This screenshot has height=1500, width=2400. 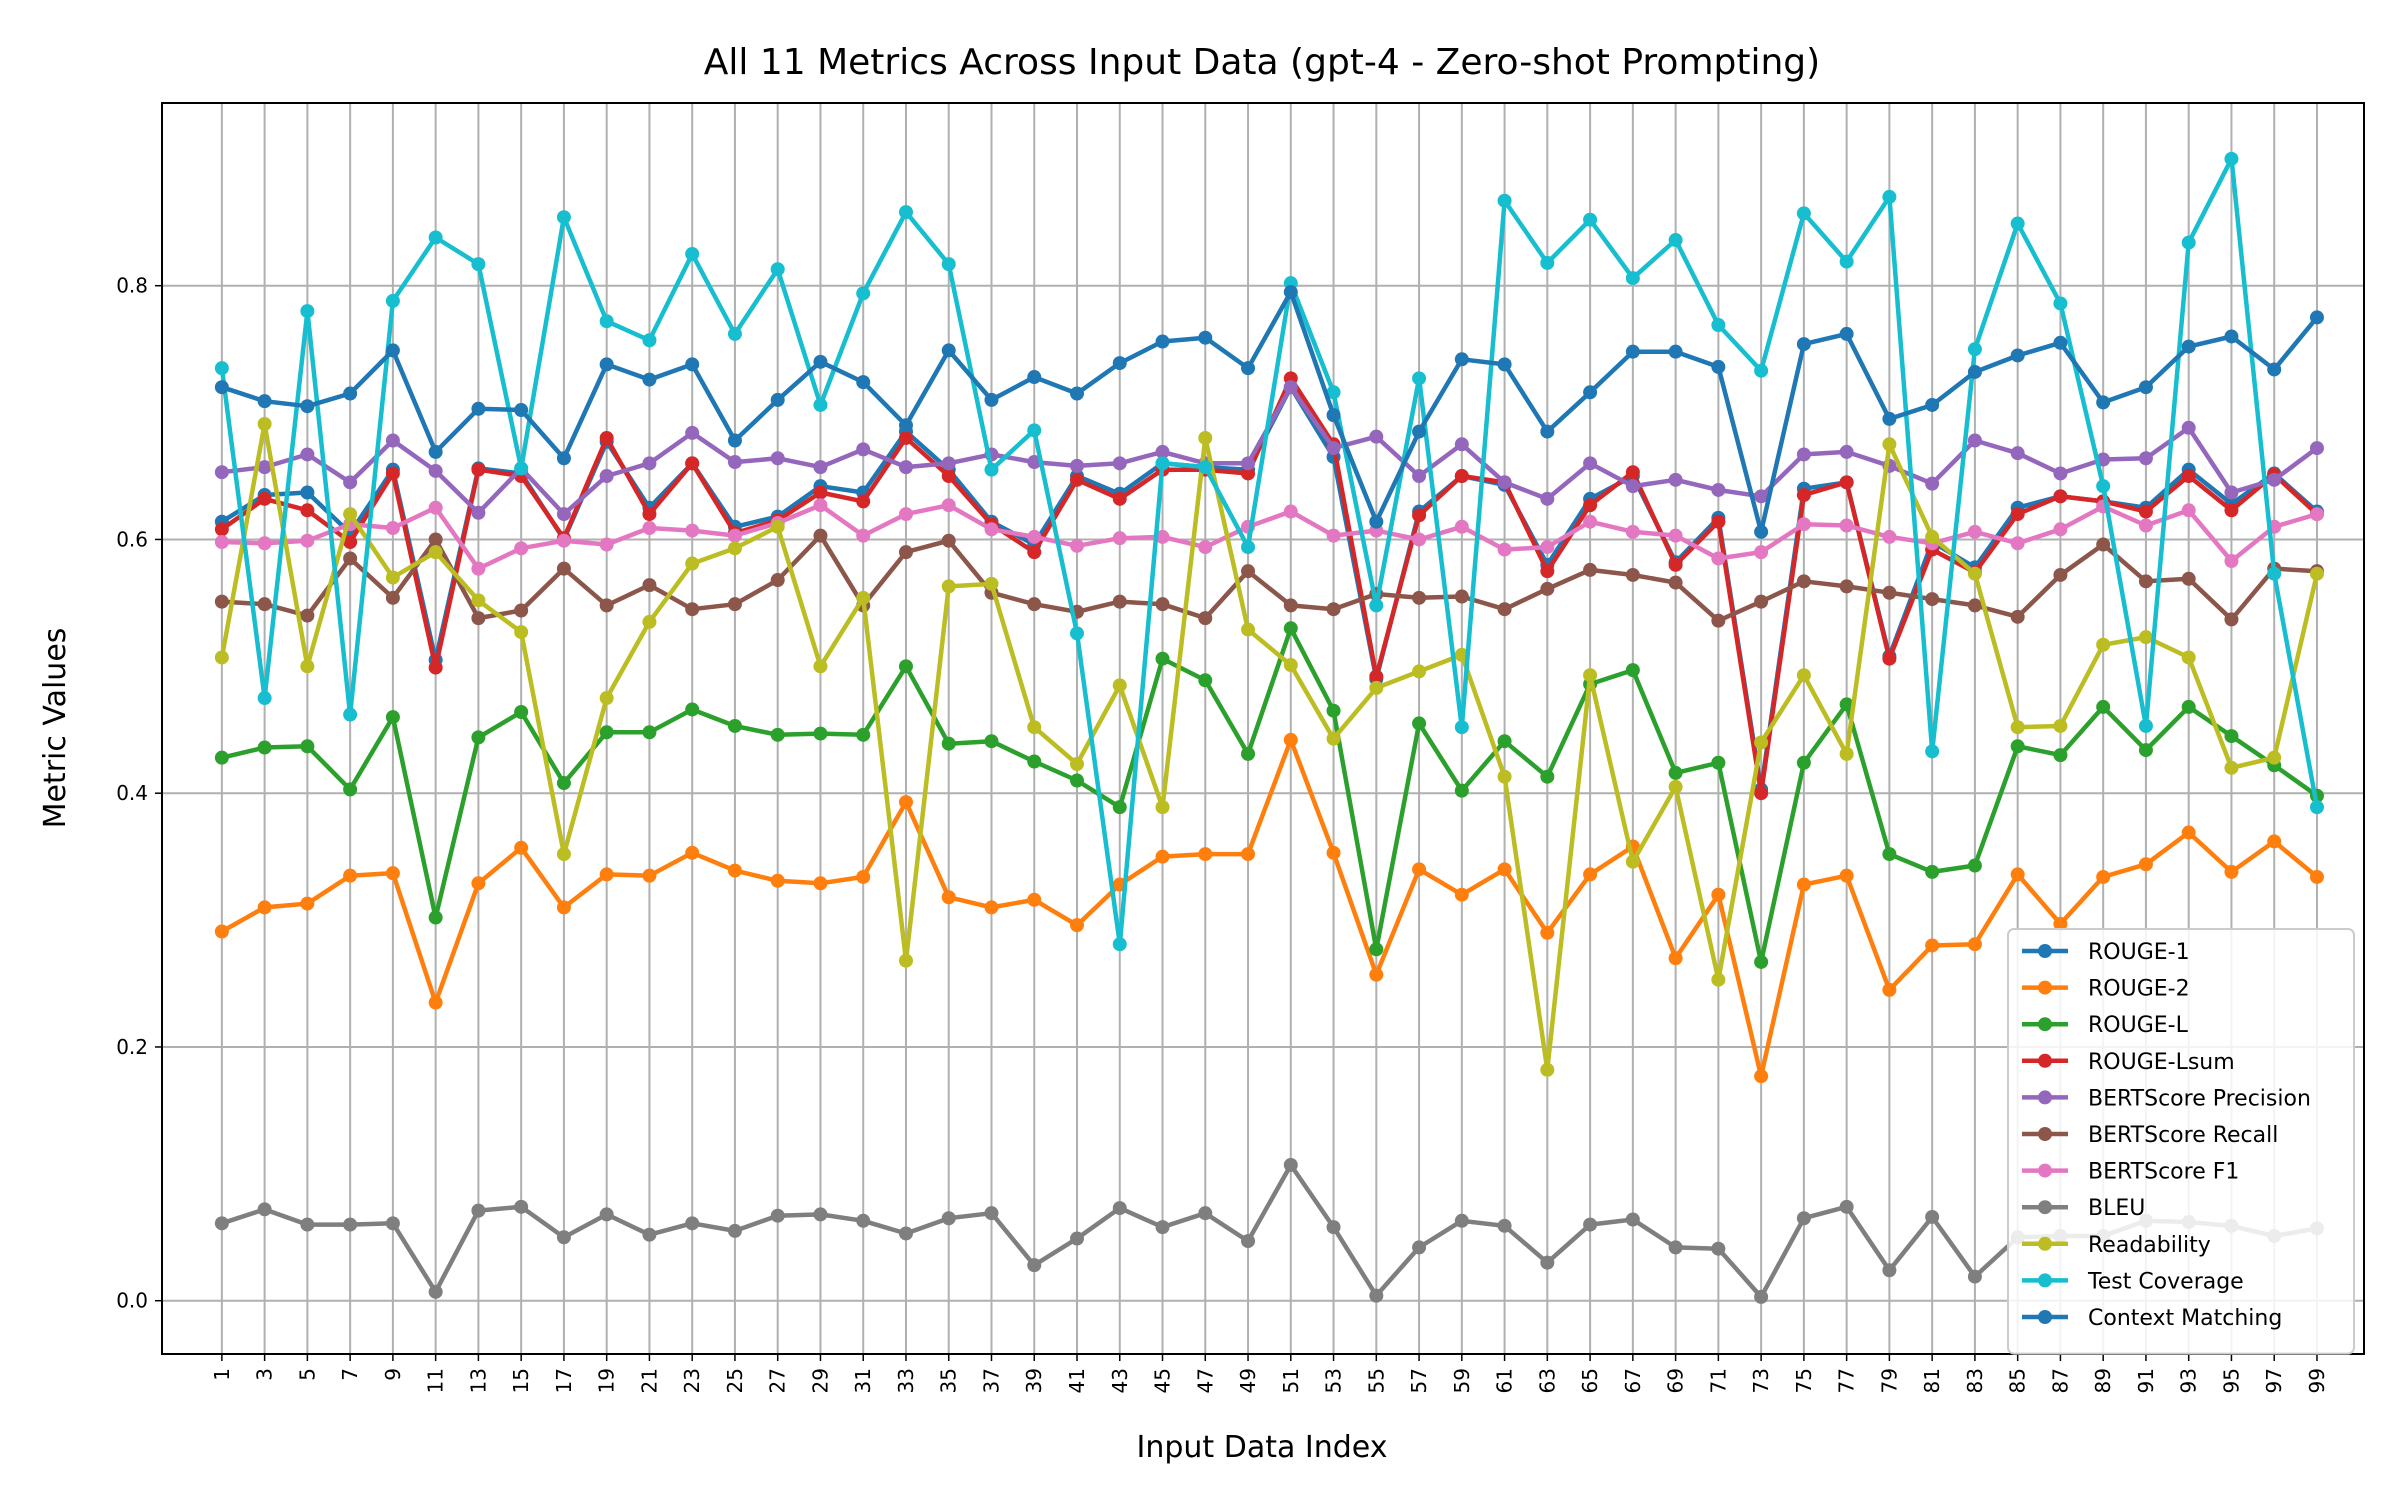 I want to click on legend-item-rouge-1: ROUGE-1, so click(x=2106, y=952).